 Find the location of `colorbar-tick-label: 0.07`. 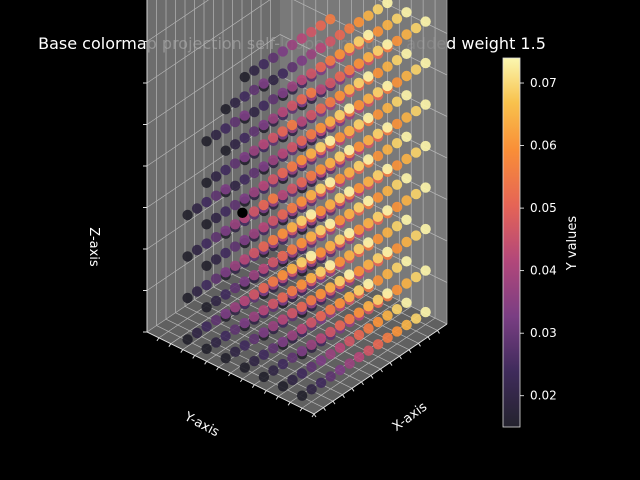

colorbar-tick-label: 0.07 is located at coordinates (543, 83).